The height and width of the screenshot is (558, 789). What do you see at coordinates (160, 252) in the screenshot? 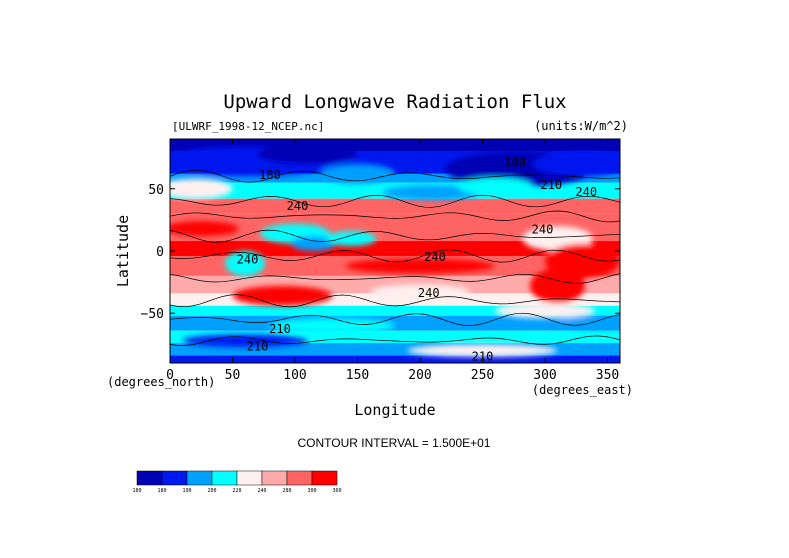
I see `y-tick-label: 0` at bounding box center [160, 252].